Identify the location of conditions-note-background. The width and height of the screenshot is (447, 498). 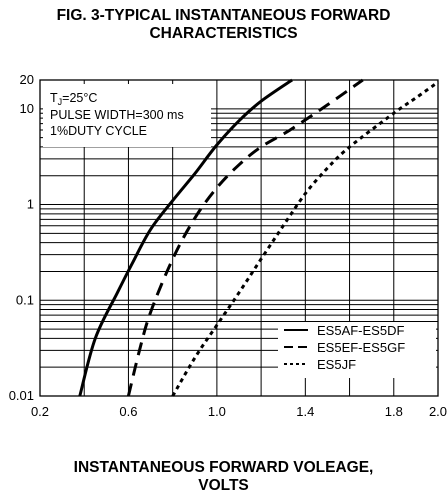
(127, 115).